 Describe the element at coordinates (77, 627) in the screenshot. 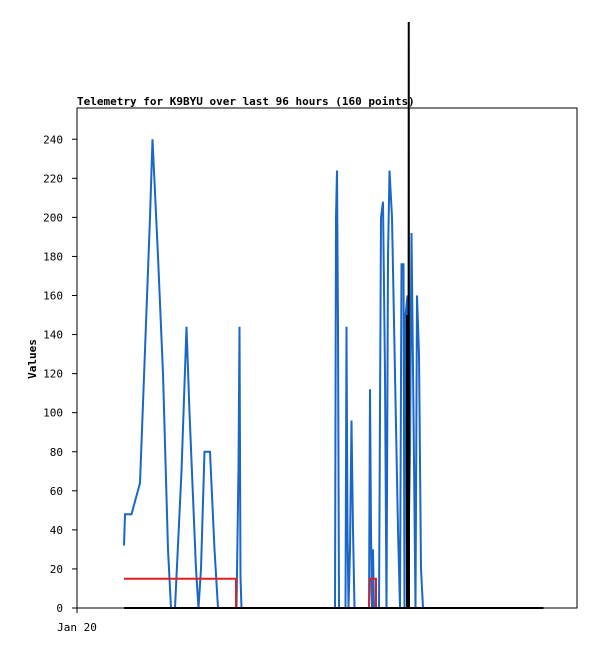

I see `x-tick-label: Jan 20` at that location.